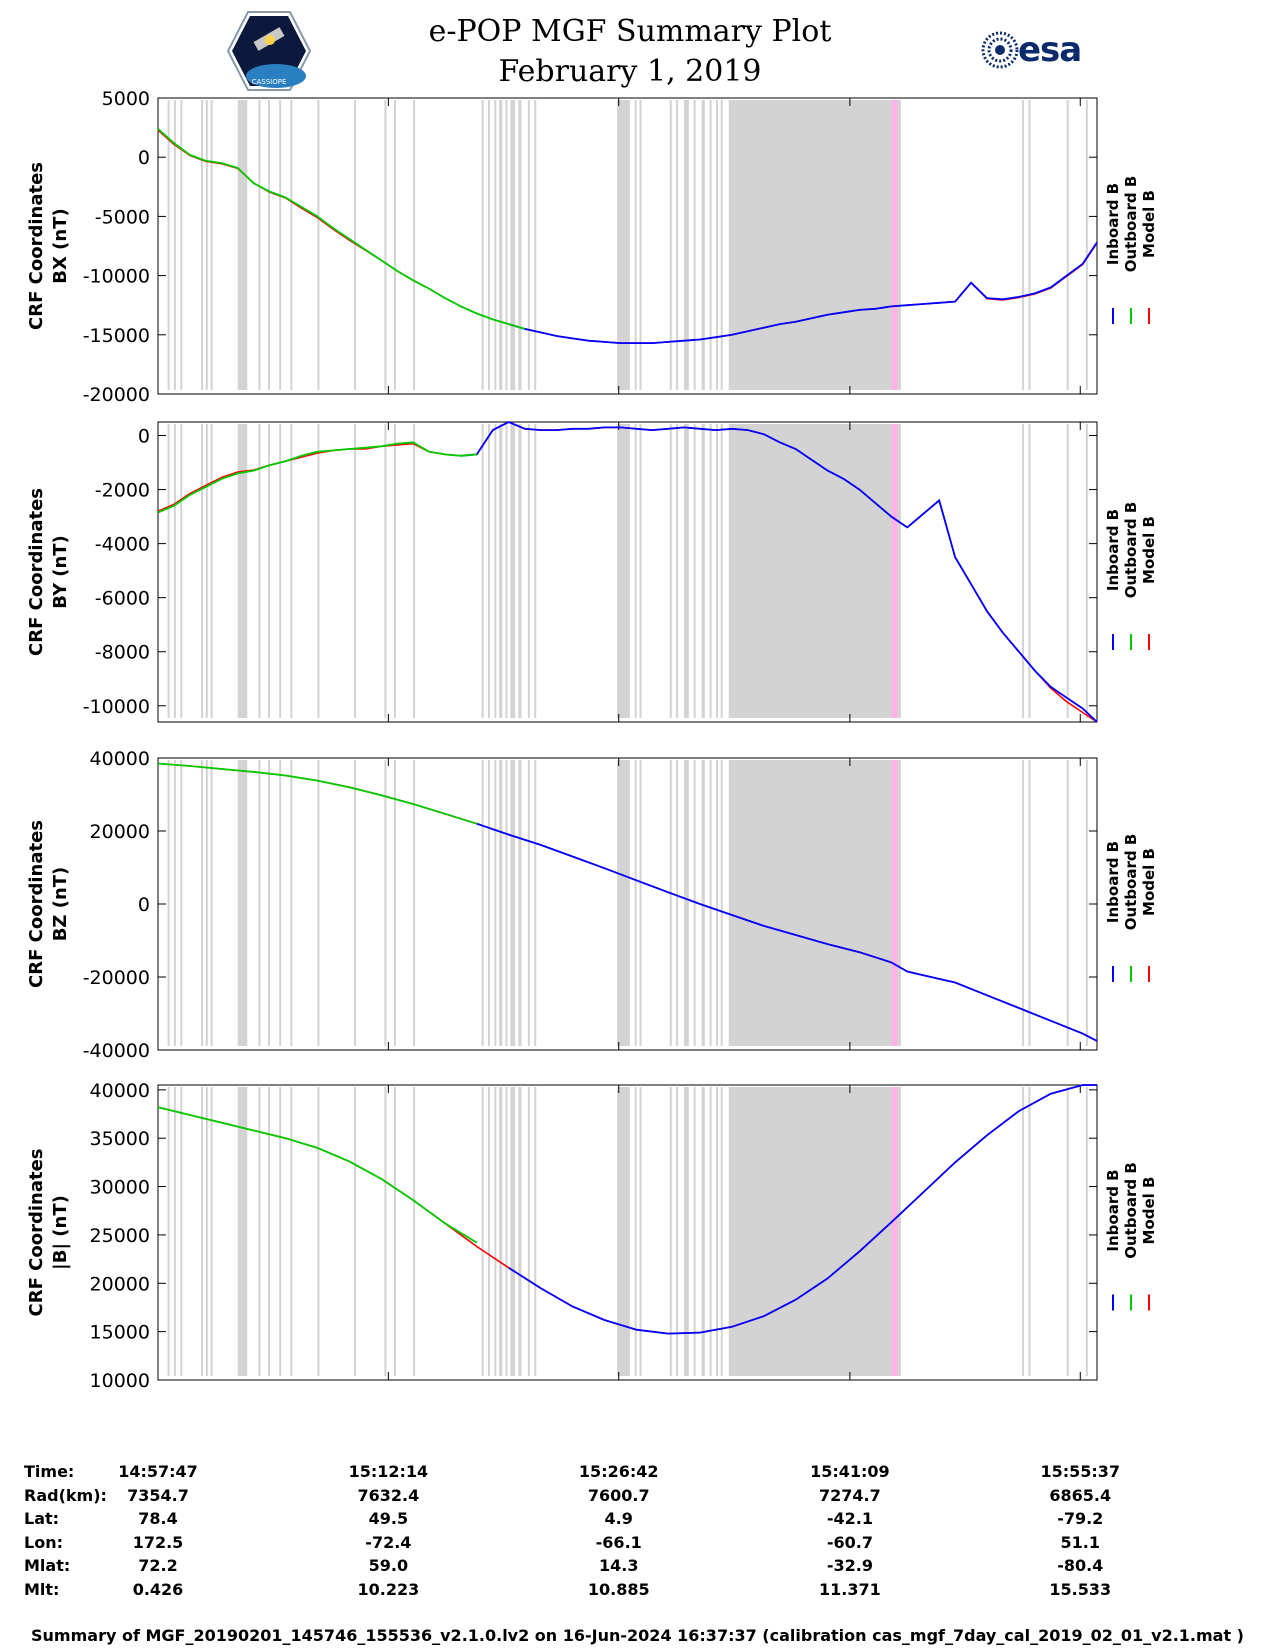 This screenshot has width=1275, height=1650. What do you see at coordinates (317, 1175) in the screenshot?
I see `series-outboard-bmag` at bounding box center [317, 1175].